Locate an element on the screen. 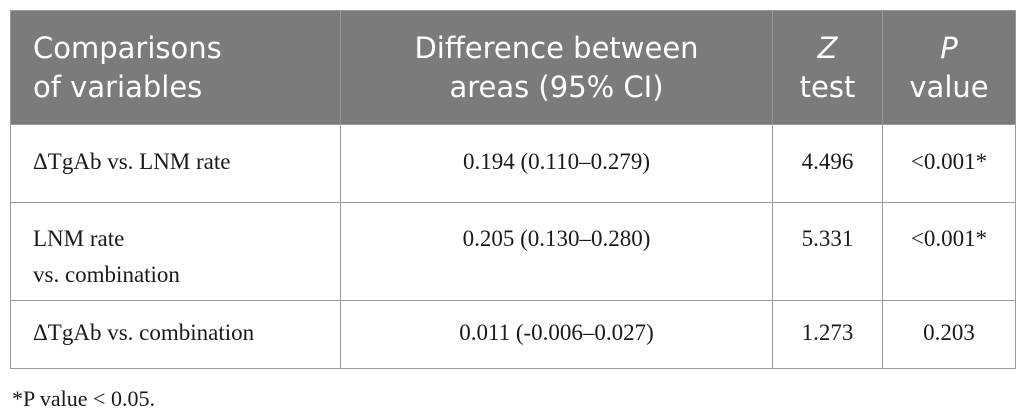 This screenshot has height=420, width=1026. cell-difference: 0.205 (0.130–0.280) is located at coordinates (556, 251).